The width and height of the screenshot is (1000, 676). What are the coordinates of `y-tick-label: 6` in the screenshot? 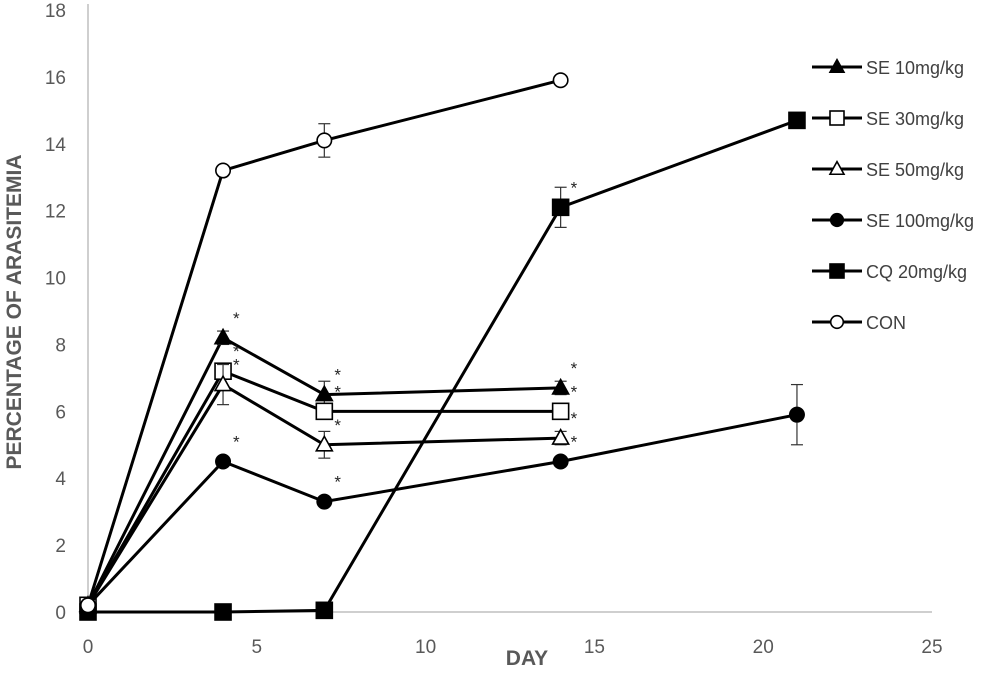 It's located at (60, 412).